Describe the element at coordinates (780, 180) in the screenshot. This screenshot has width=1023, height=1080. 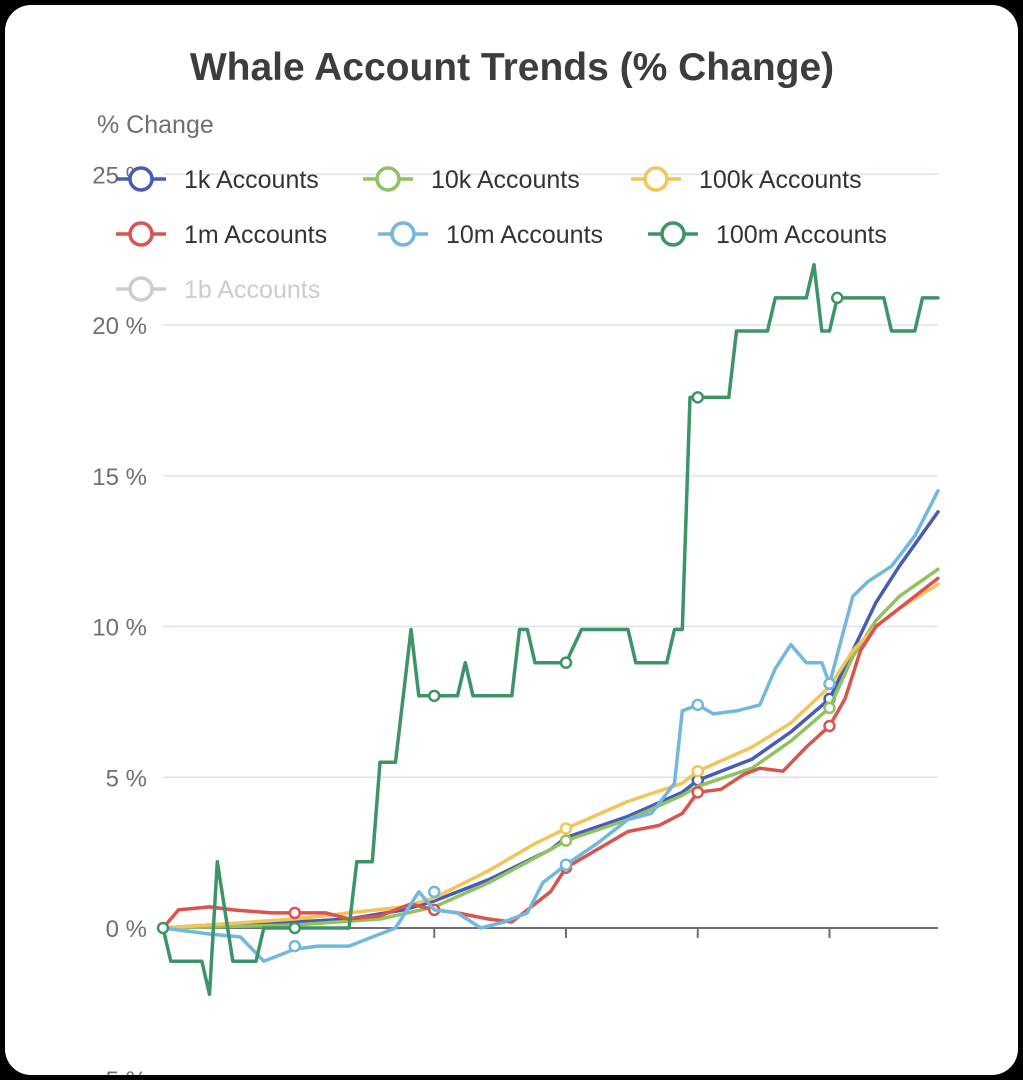
I see `legend-label: 100k Accounts` at that location.